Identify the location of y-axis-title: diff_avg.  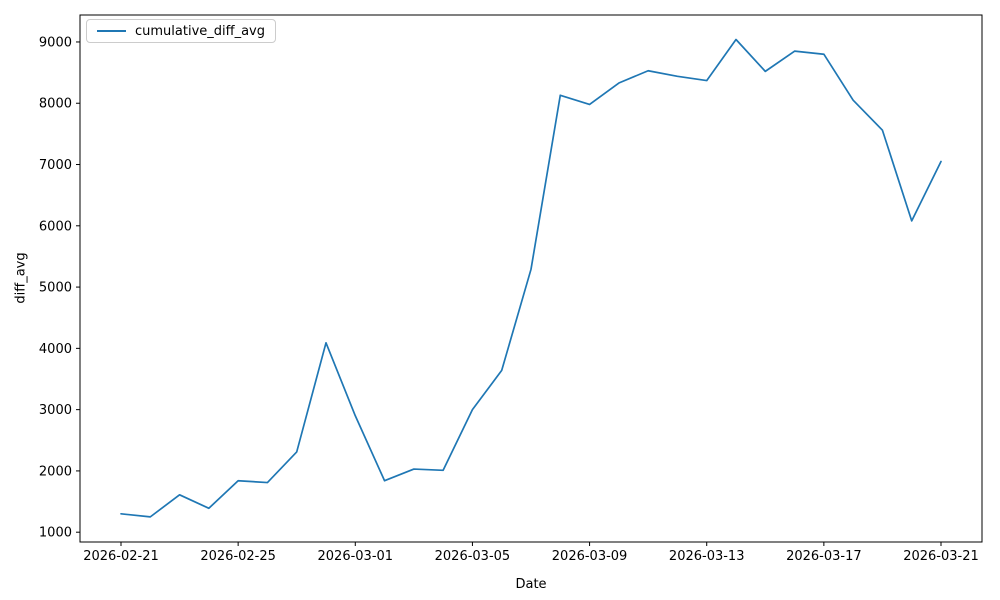
(21, 278).